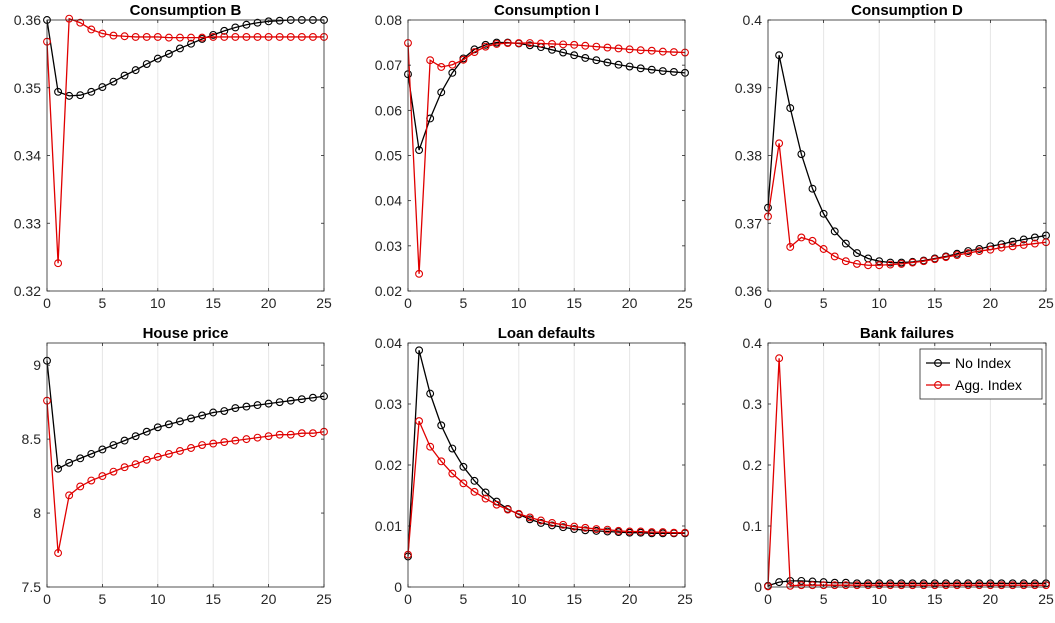 Image resolution: width=1055 pixels, height=623 pixels. What do you see at coordinates (32, 587) in the screenshot?
I see `y-tick-label: 7.5` at bounding box center [32, 587].